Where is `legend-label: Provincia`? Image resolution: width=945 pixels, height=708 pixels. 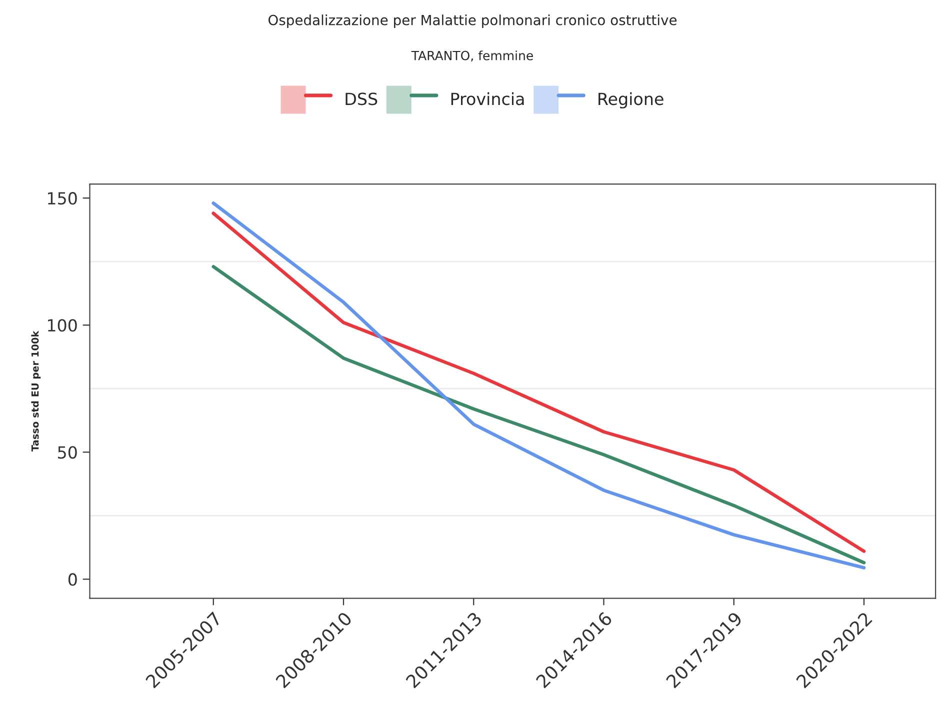
legend-label: Provincia is located at coordinates (487, 99).